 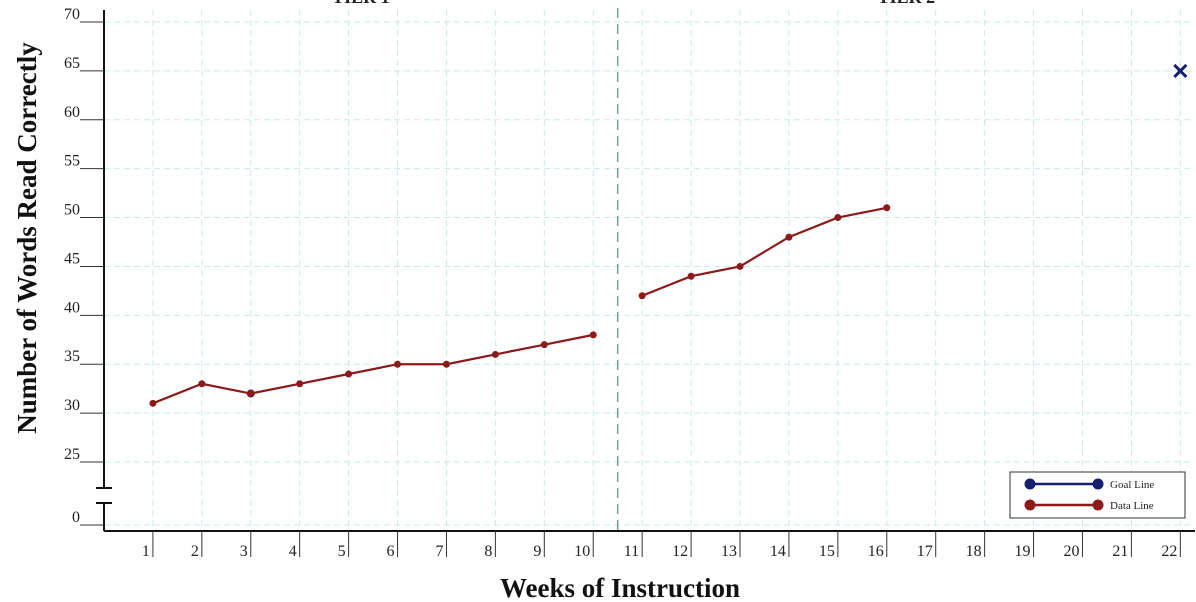 What do you see at coordinates (488, 551) in the screenshot?
I see `x-tick-label: 8` at bounding box center [488, 551].